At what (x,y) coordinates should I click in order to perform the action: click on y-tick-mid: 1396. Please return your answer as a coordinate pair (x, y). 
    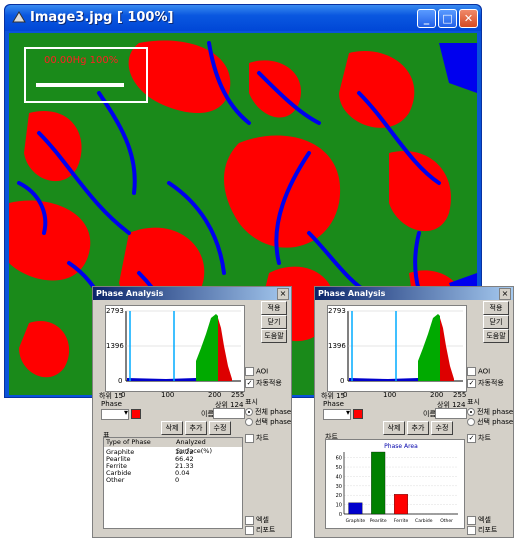
    Looking at the image, I should click on (337, 346).